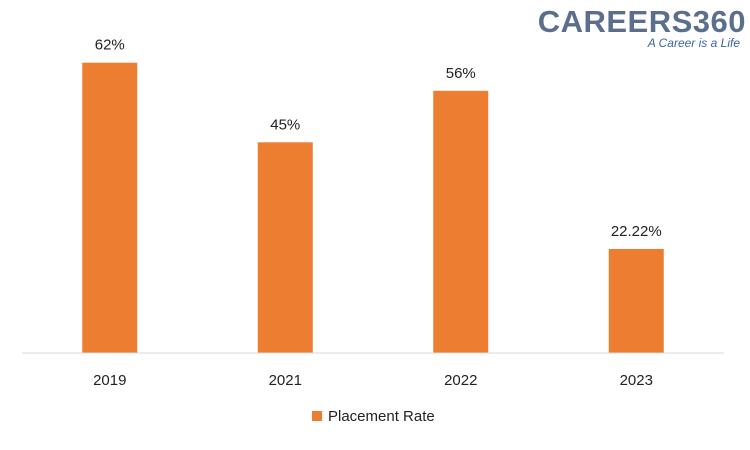 This screenshot has height=450, width=750. Describe the element at coordinates (636, 380) in the screenshot. I see `x-tick-label-2023: 2023` at that location.